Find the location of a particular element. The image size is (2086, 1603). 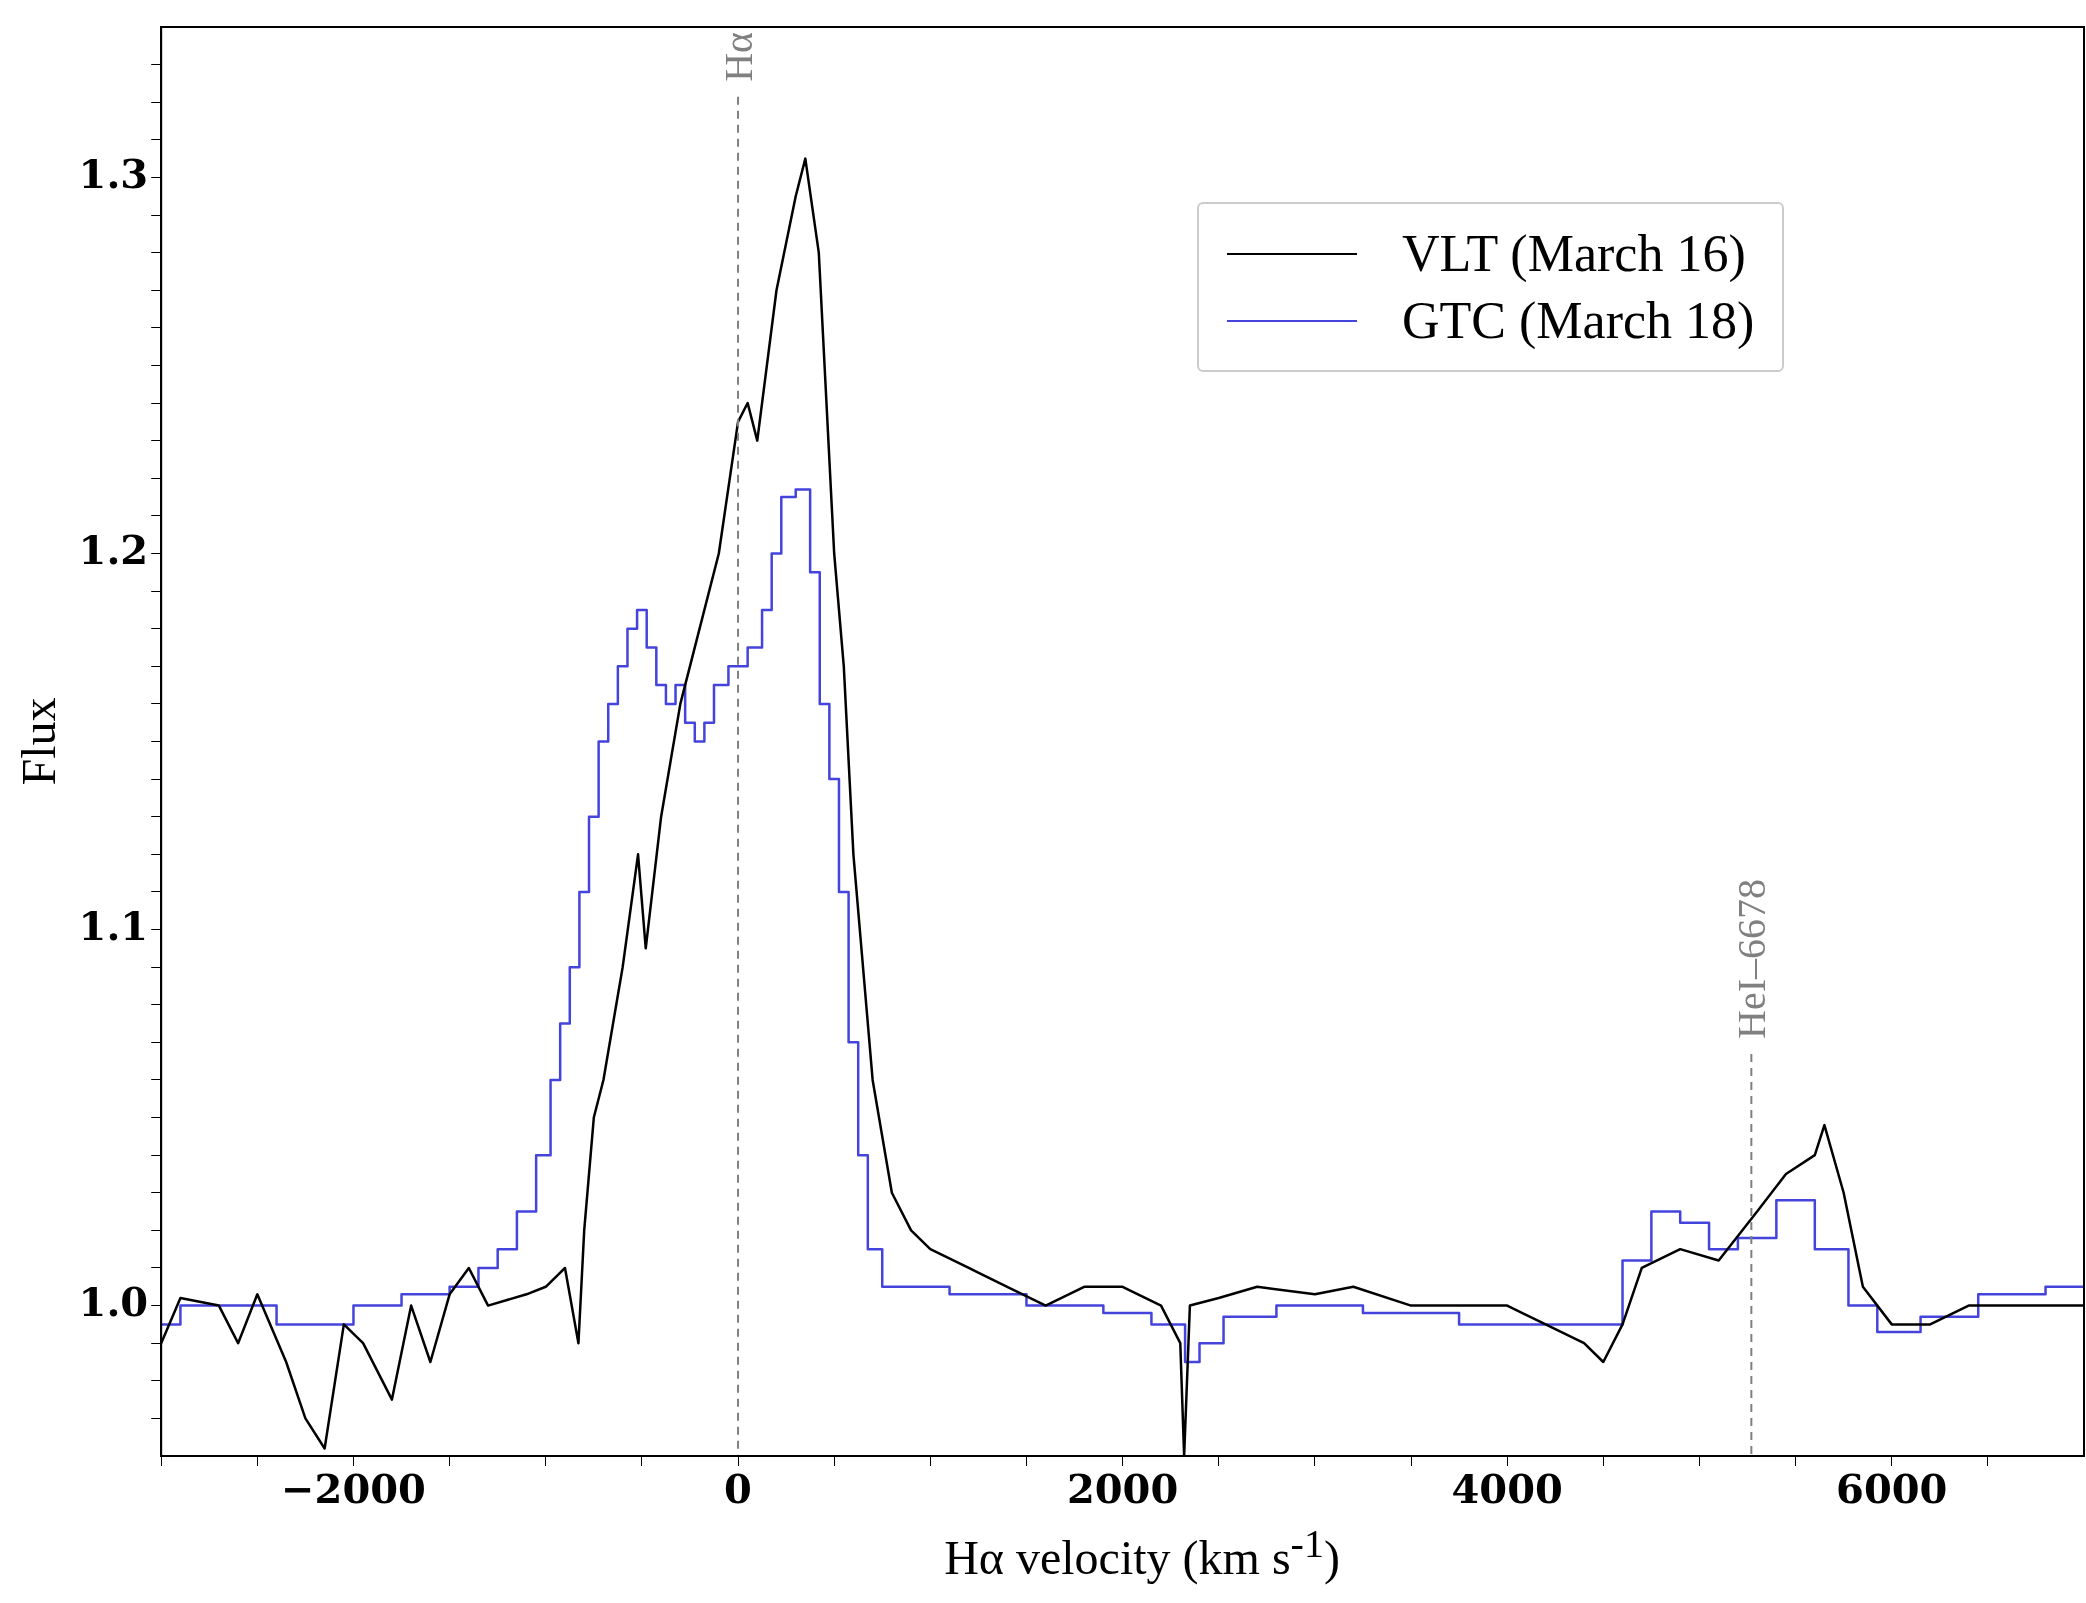

x-tick-label: 0 is located at coordinates (738, 1489).